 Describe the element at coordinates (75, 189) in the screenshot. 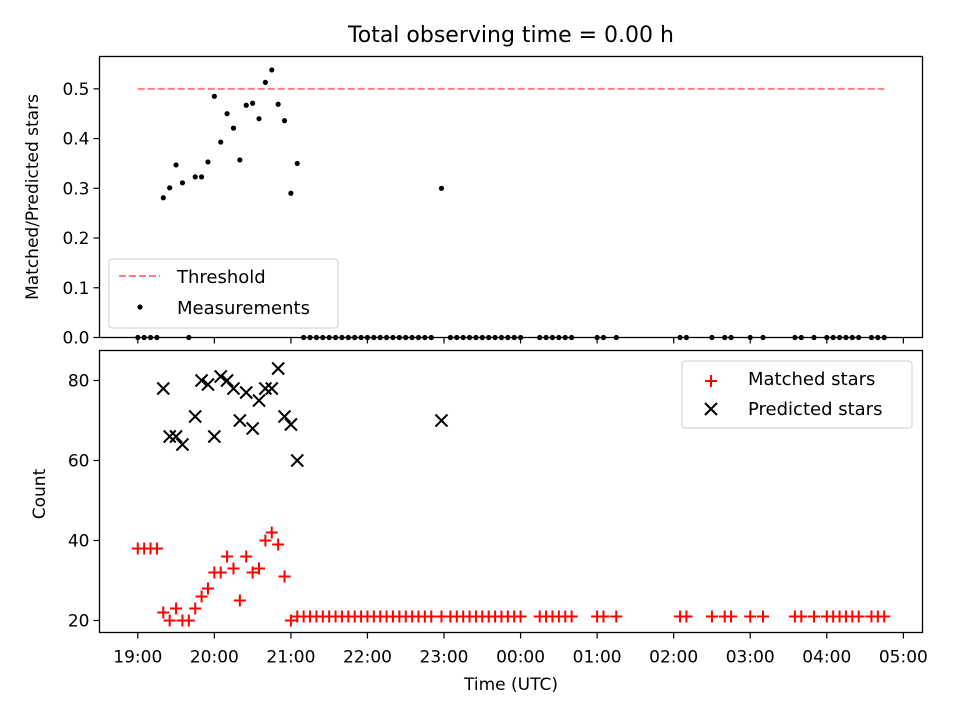

I see `top-ytick-label: 0.3` at that location.